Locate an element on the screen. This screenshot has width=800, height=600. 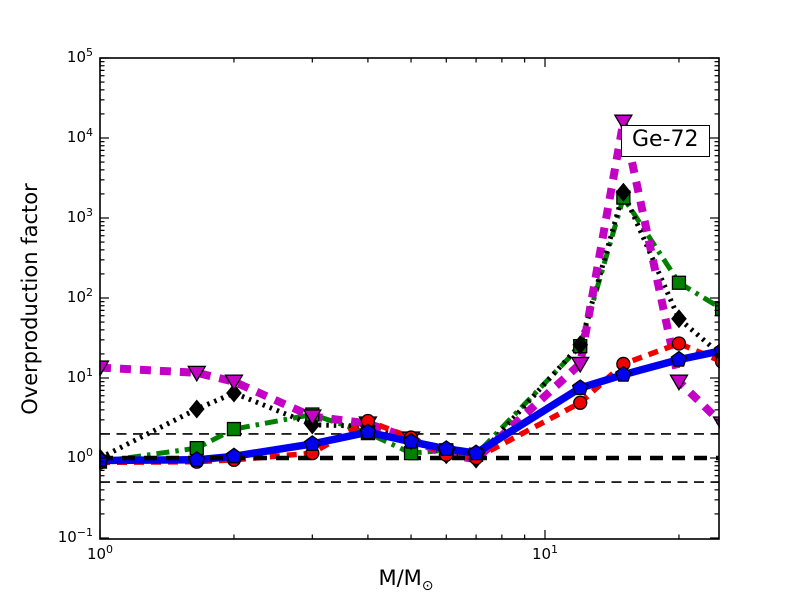
y-tick-label: 10² is located at coordinates (79, 296).